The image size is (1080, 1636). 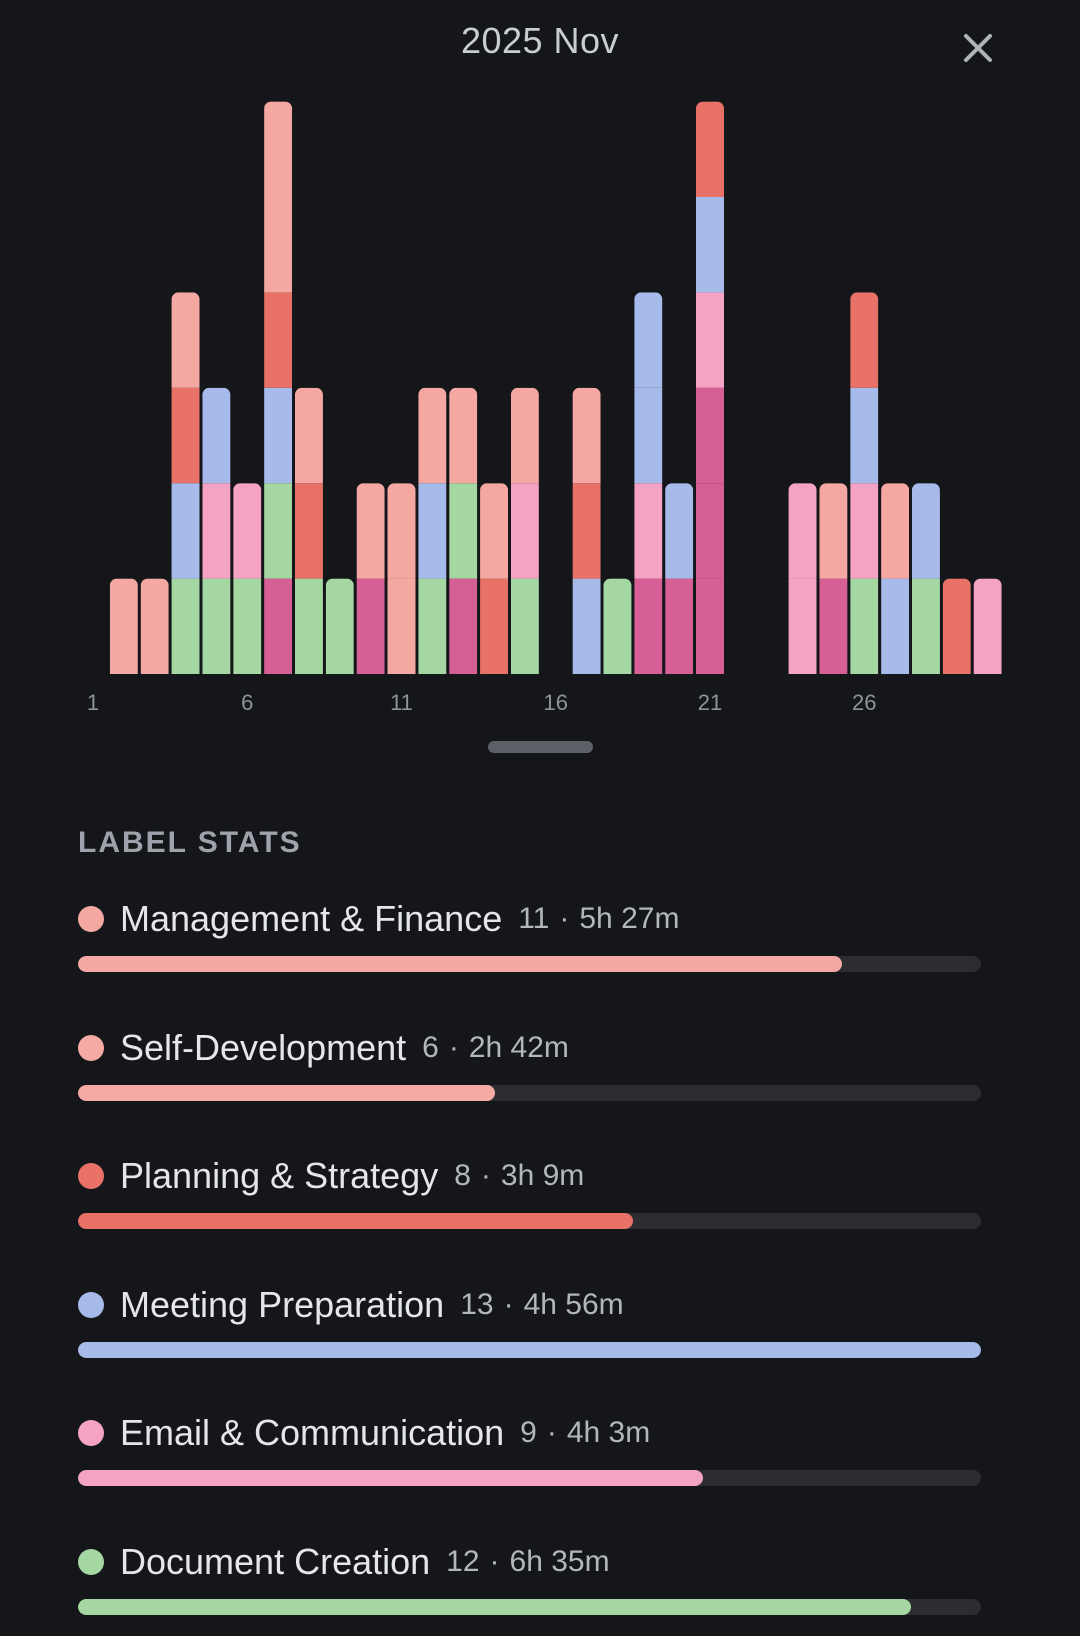 What do you see at coordinates (401, 702) in the screenshot?
I see `x-tick-label: 11` at bounding box center [401, 702].